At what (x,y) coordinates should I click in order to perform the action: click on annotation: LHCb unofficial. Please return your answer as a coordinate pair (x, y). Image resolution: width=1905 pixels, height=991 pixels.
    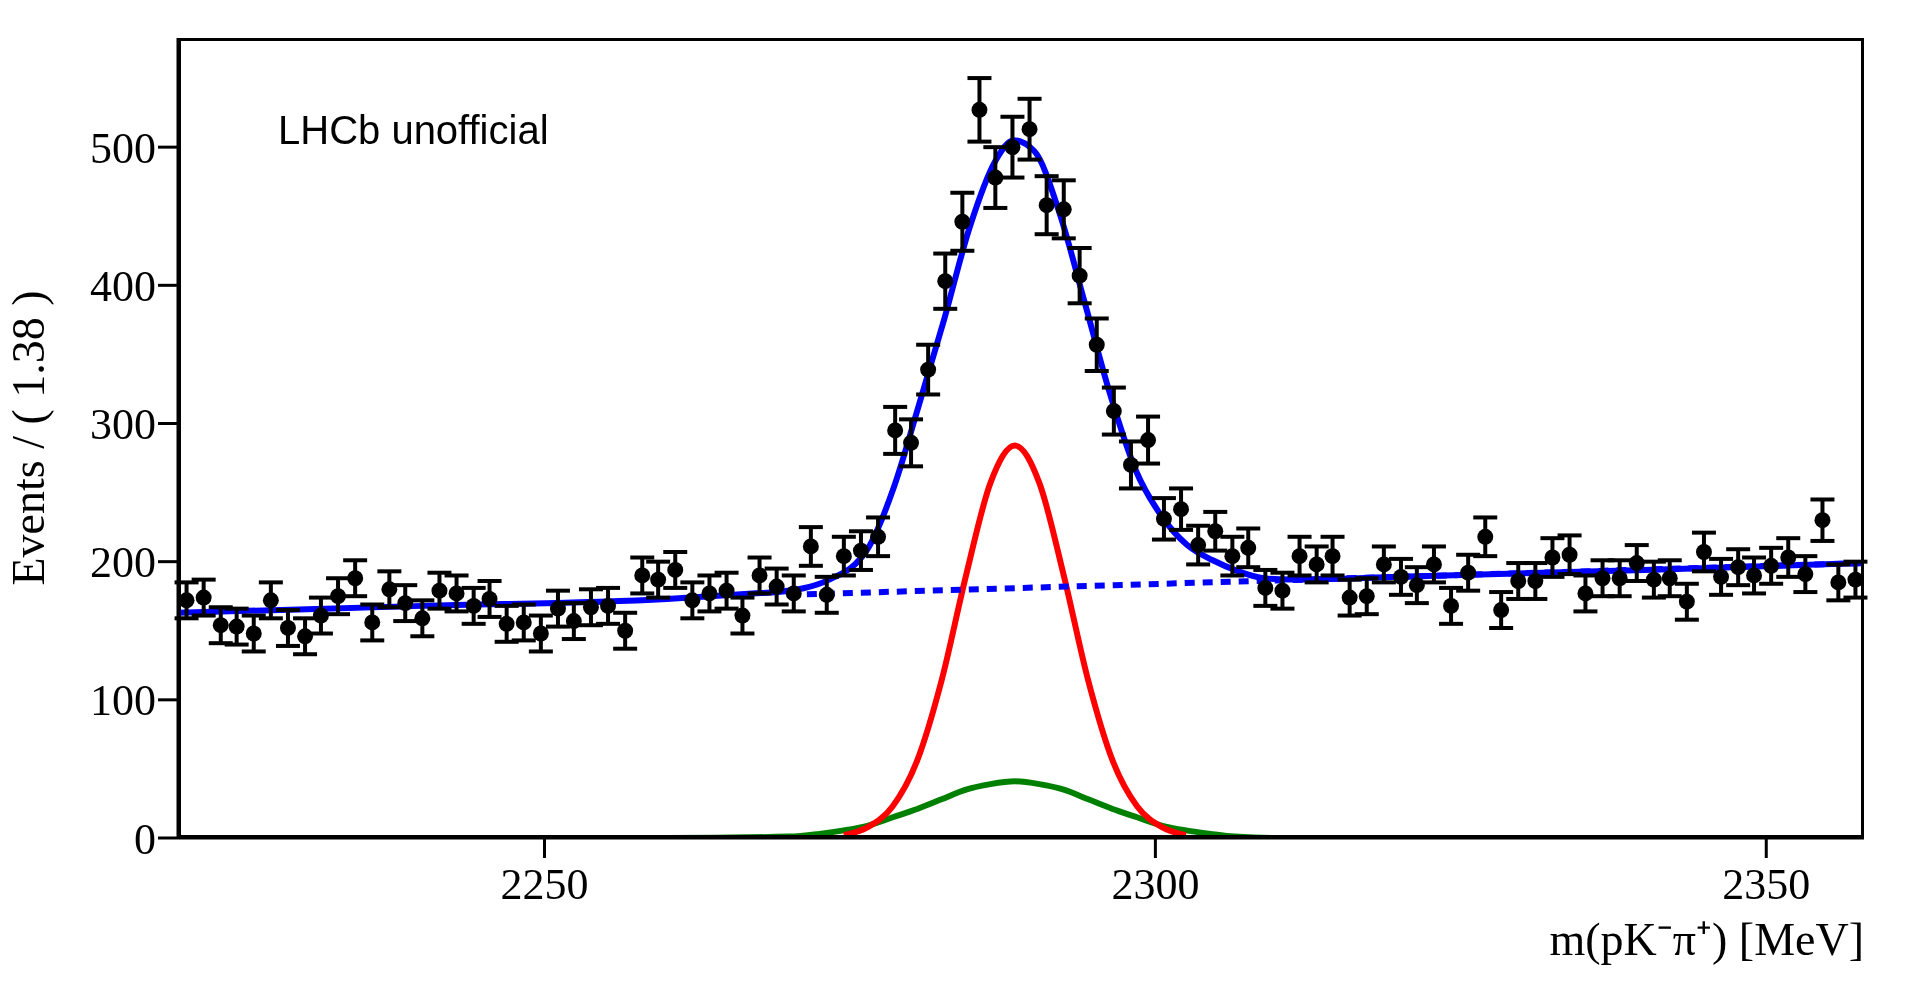
    Looking at the image, I should click on (413, 130).